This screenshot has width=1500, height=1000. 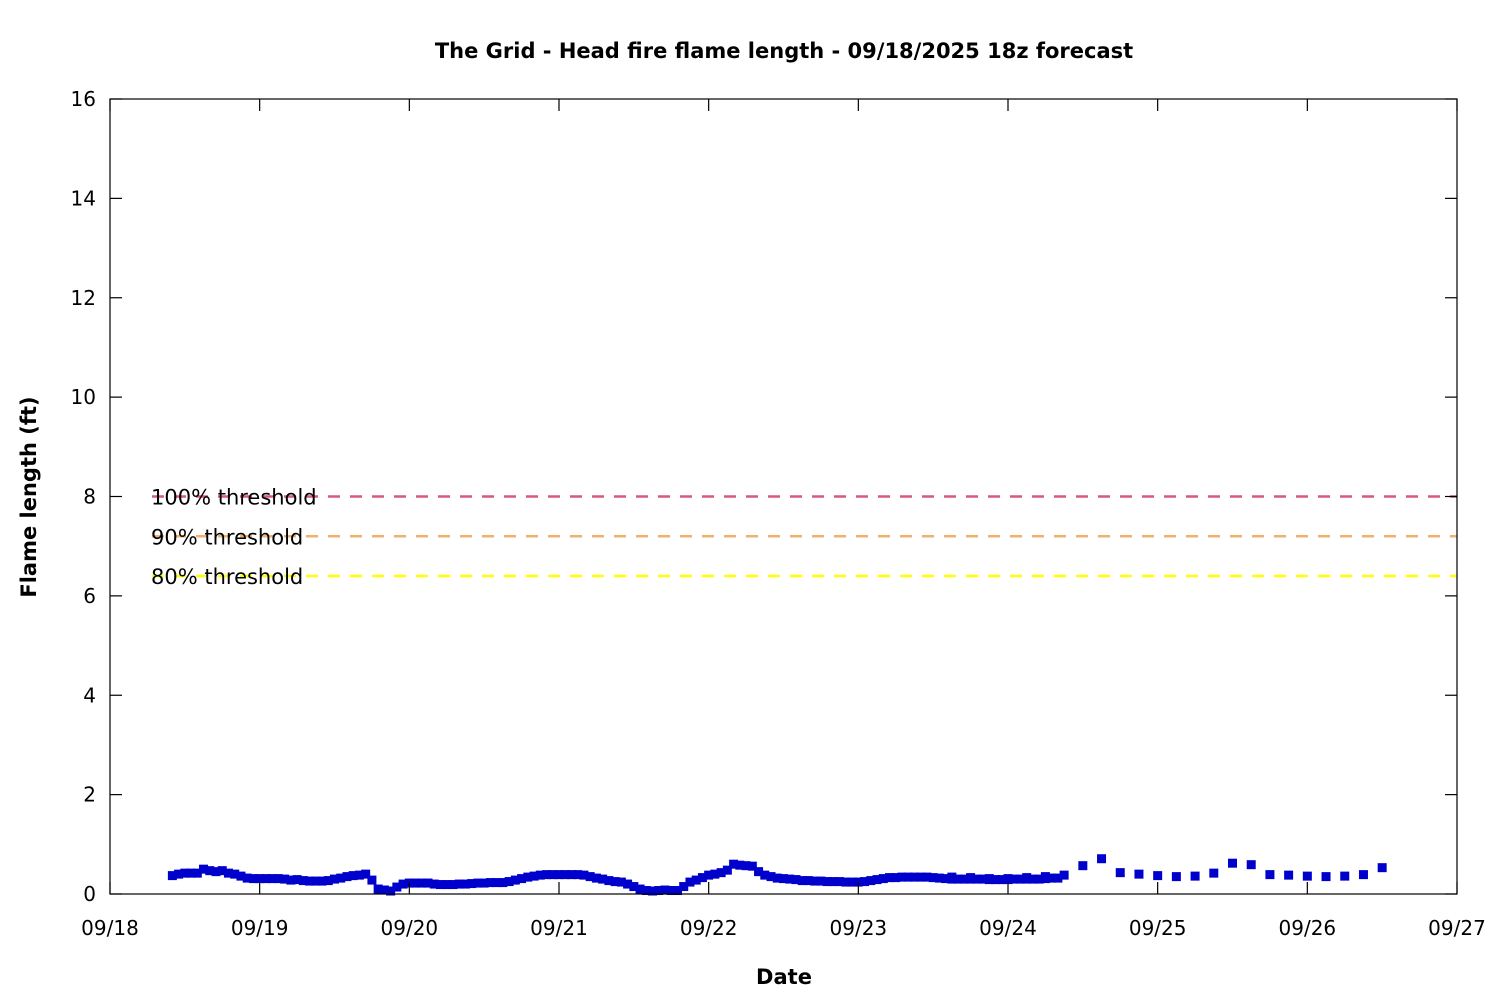 I want to click on y-tick-label: 16, so click(x=83, y=99).